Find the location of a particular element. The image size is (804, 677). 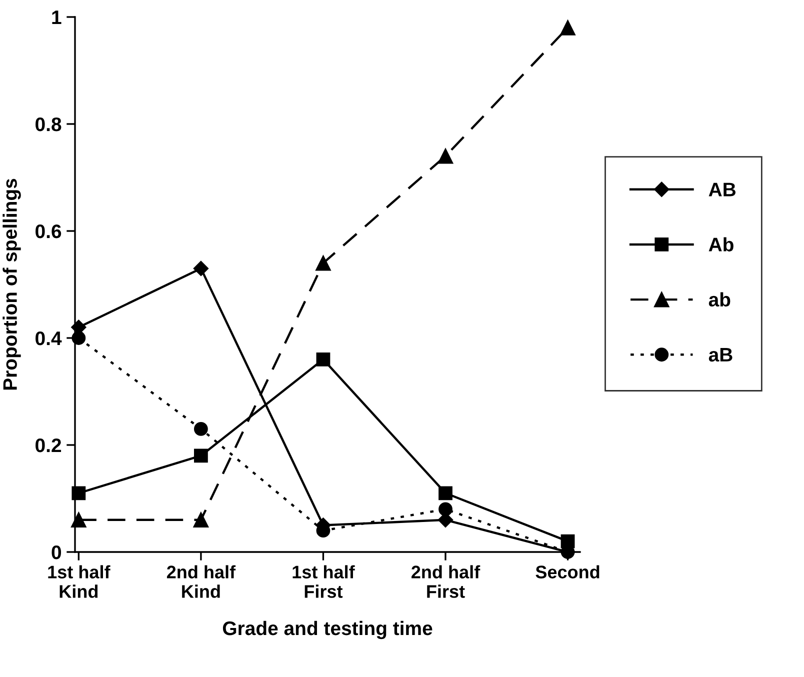

x-tick-label: 2nd half Kind is located at coordinates (201, 581).